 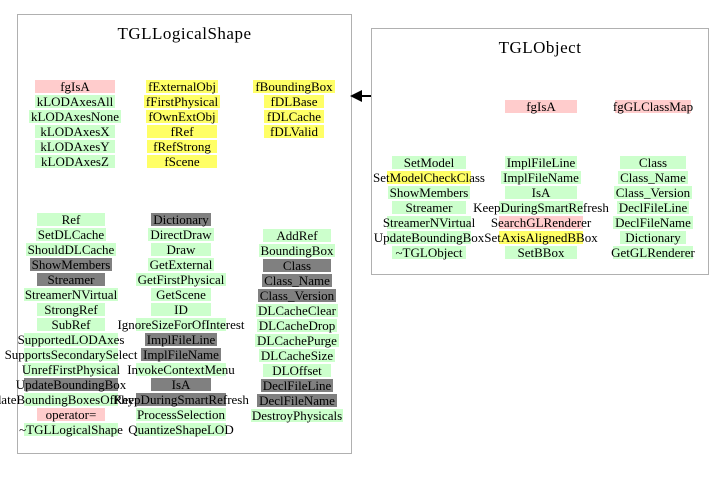 What do you see at coordinates (75, 354) in the screenshot?
I see `member-cell: SupportsSecondarySelect` at bounding box center [75, 354].